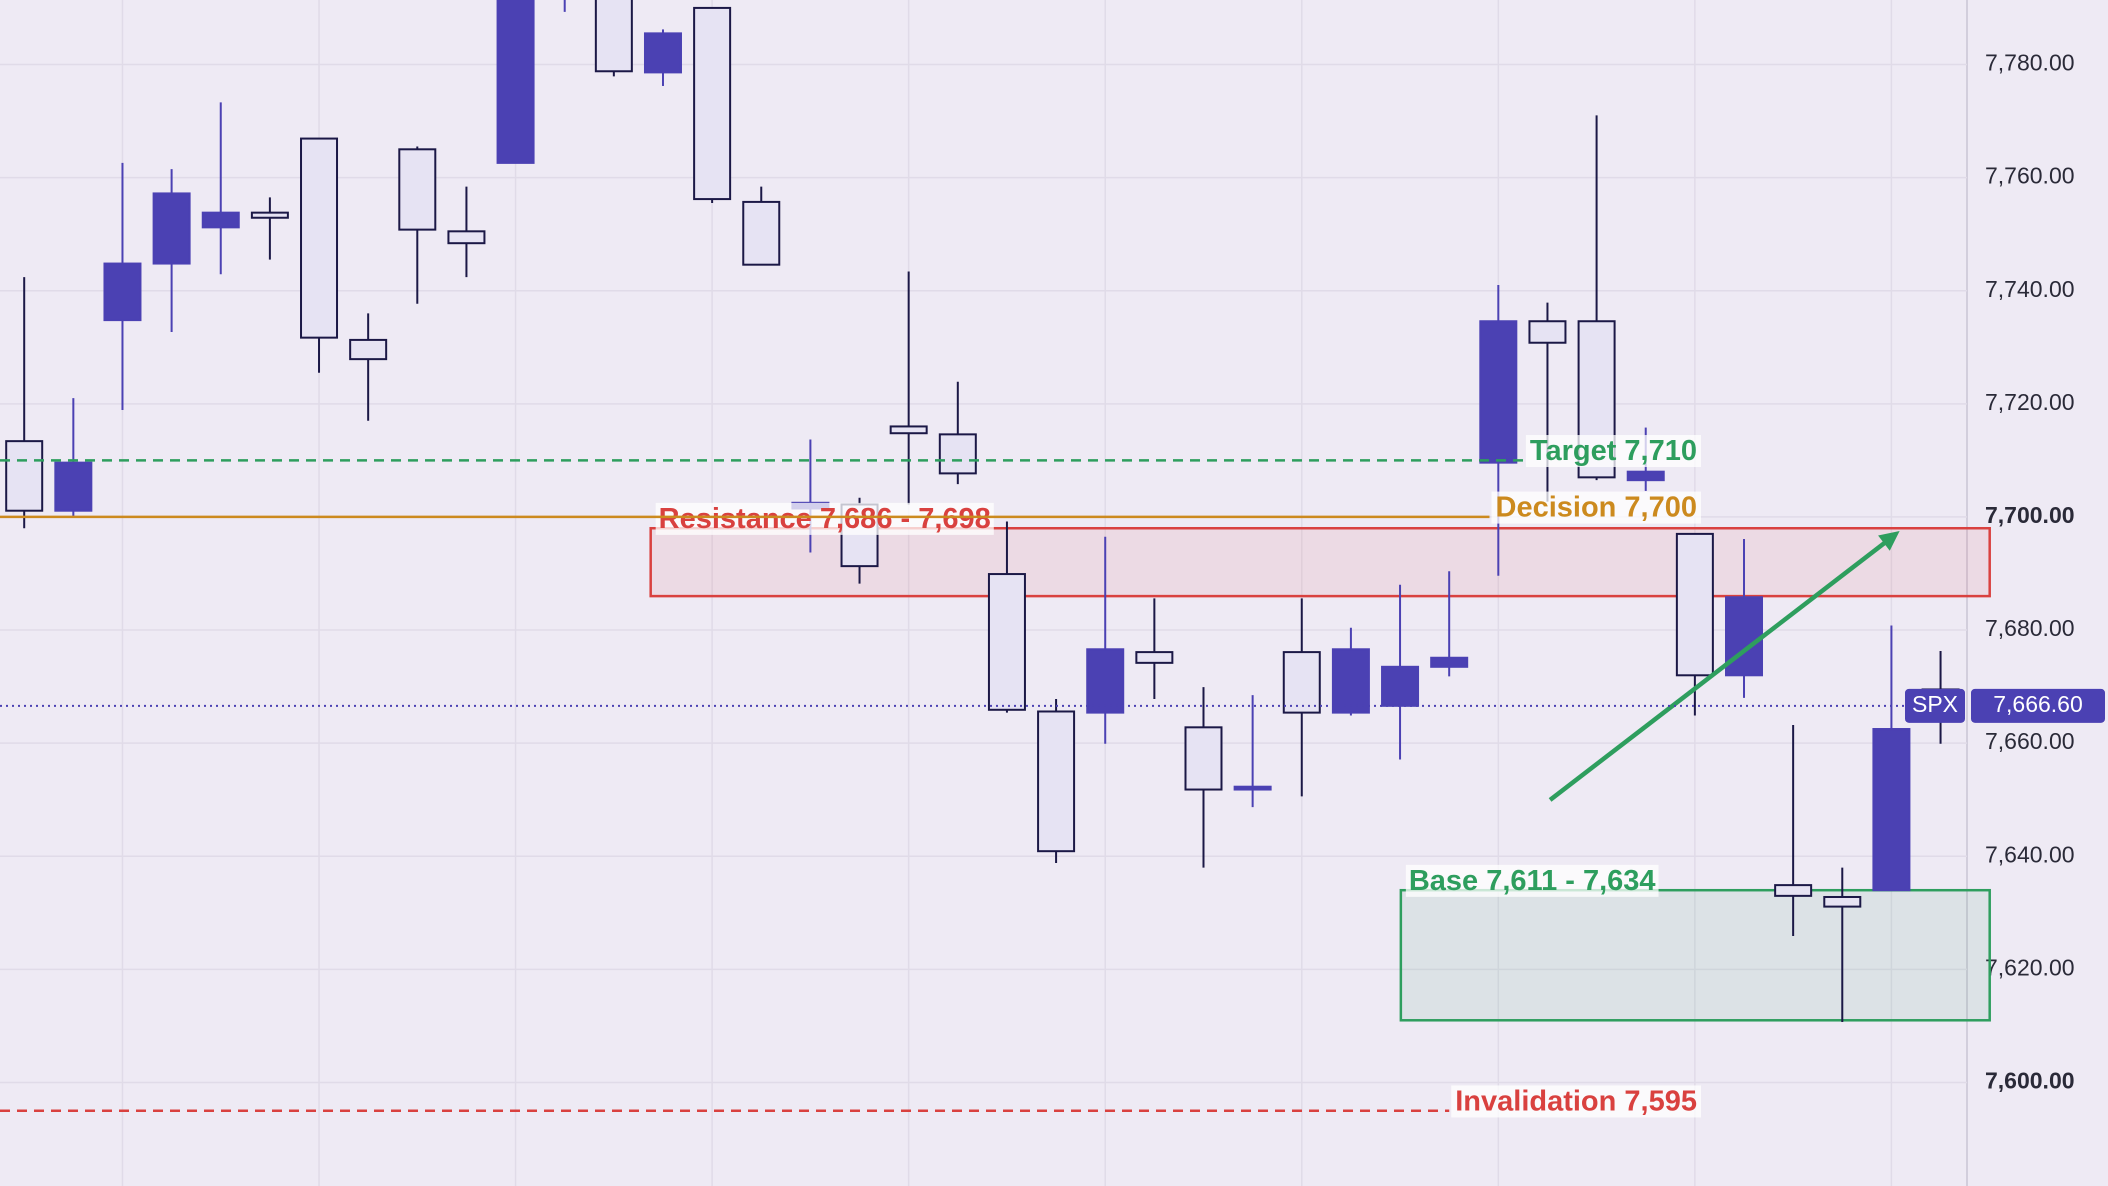  Describe the element at coordinates (1719, 669) in the screenshot. I see `arrow-shaft` at that location.